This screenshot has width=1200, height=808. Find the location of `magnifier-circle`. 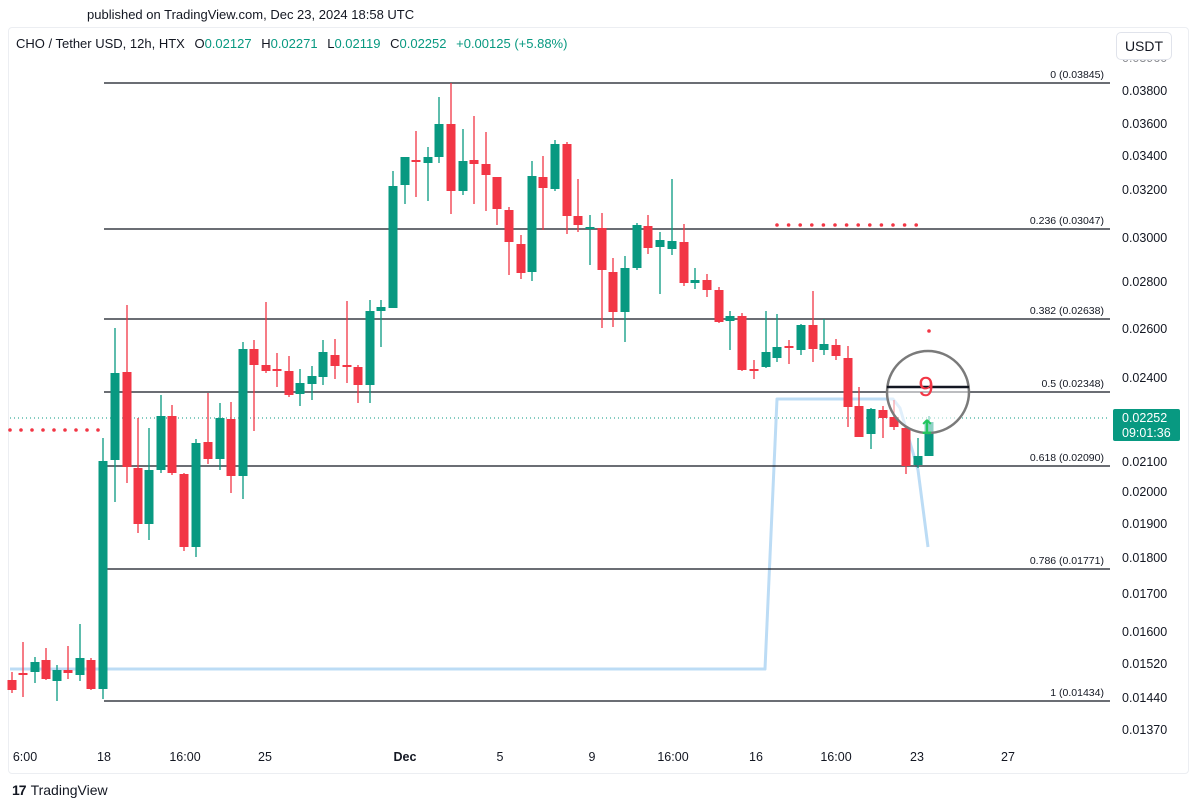

magnifier-circle is located at coordinates (928, 392).